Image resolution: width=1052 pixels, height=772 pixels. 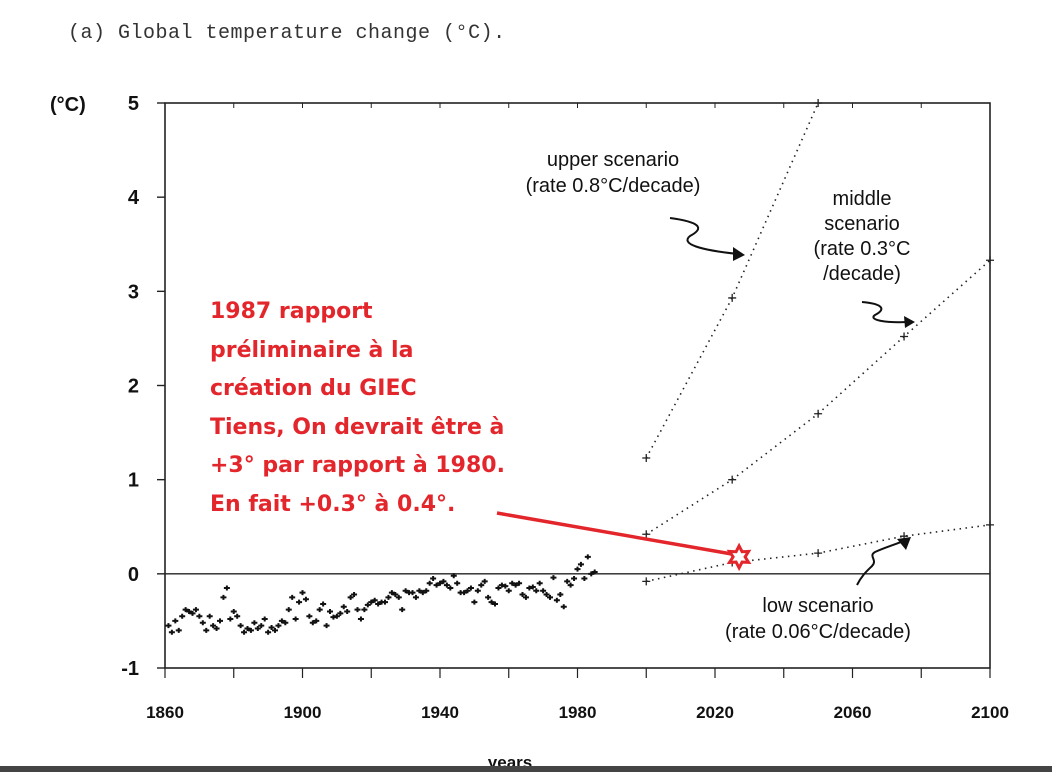 What do you see at coordinates (133, 104) in the screenshot?
I see `y-tick-label: 5` at bounding box center [133, 104].